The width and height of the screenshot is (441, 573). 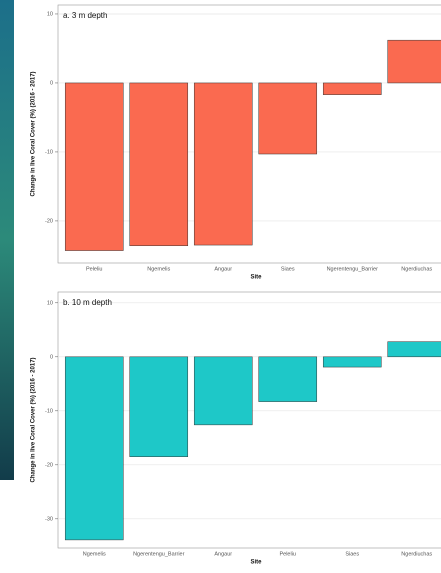 I want to click on y-tick-label: -30, so click(x=49, y=519).